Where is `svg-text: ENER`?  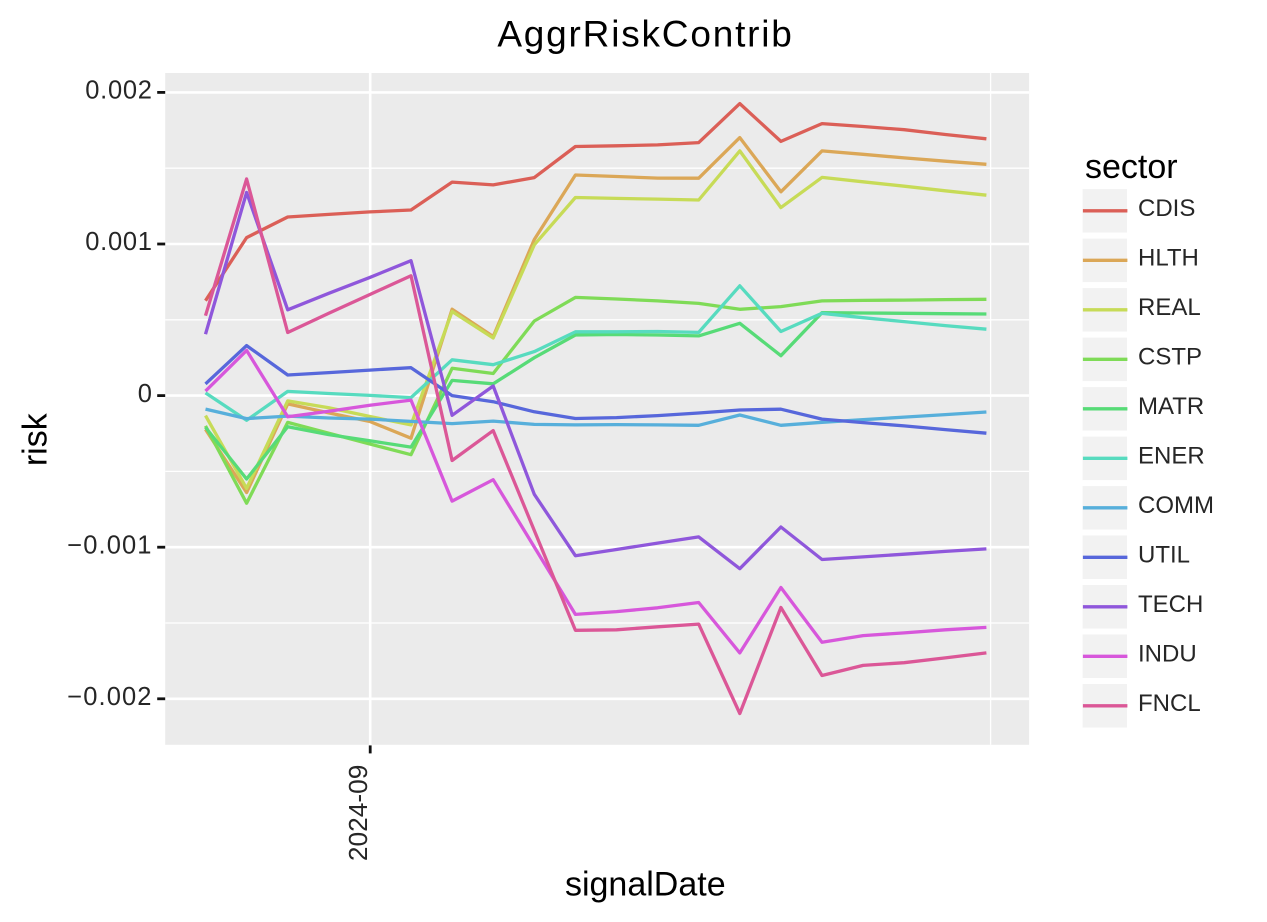
svg-text: ENER is located at coordinates (1171, 456).